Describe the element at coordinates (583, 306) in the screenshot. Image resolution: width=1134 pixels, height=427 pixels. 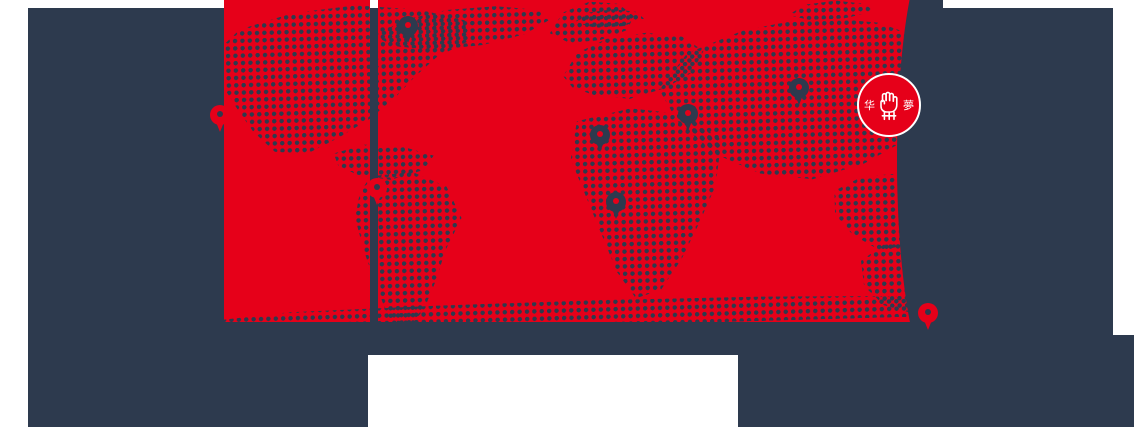
I see `landmass-antarctica` at that location.